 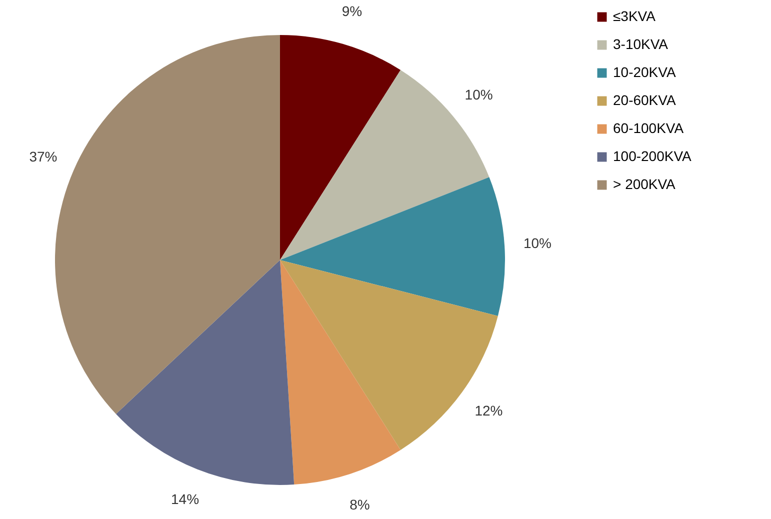 I want to click on data-label: 14%, so click(x=185, y=498).